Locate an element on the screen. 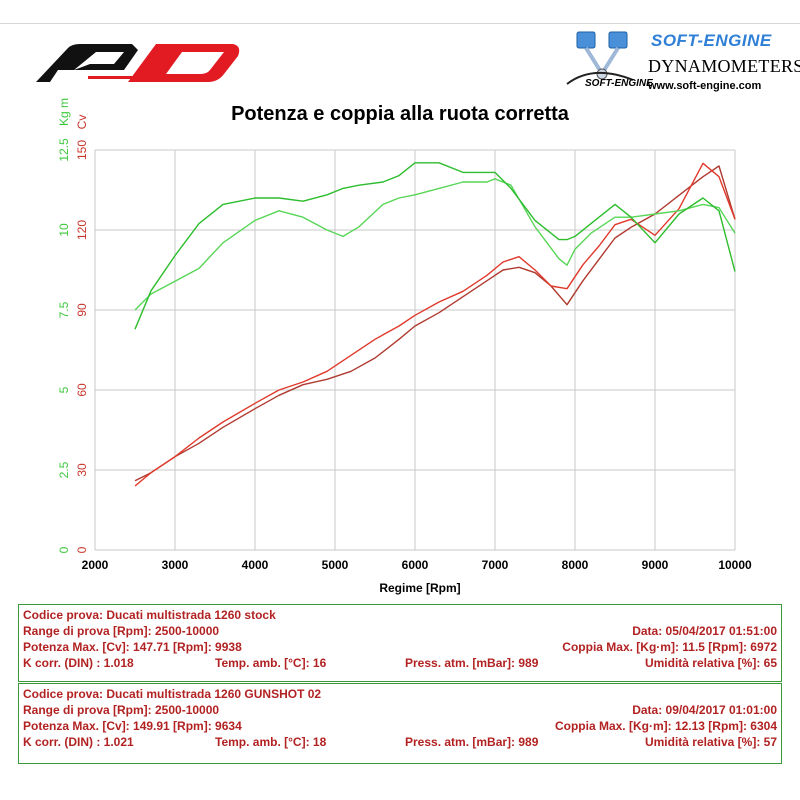 This screenshot has width=800, height=800. y-tick-label-power: 120 is located at coordinates (82, 230).